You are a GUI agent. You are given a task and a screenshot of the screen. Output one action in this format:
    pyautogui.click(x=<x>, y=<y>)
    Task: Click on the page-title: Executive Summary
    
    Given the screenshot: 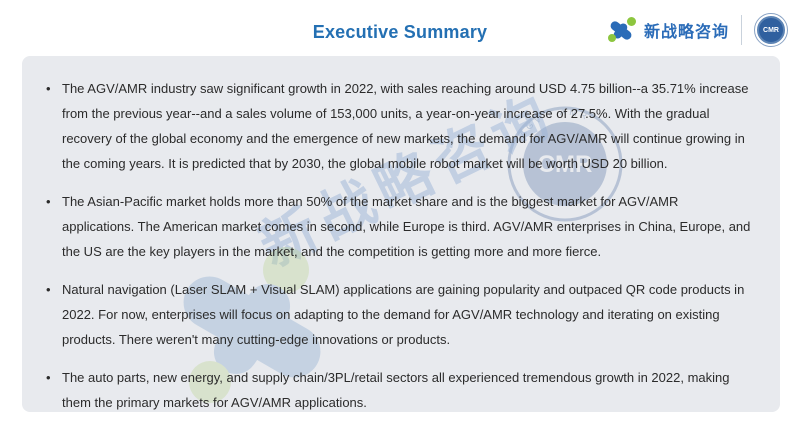 What is the action you would take?
    pyautogui.click(x=400, y=32)
    